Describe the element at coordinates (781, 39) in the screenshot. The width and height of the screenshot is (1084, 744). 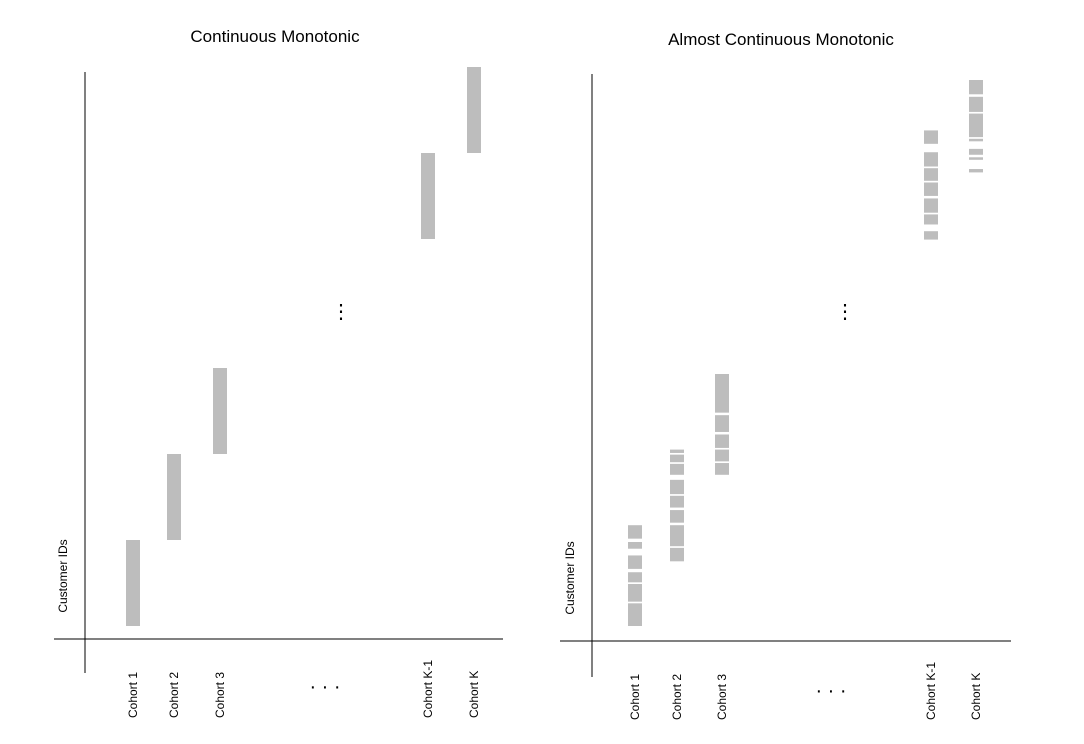
I see `panel-title: Almost Continuous Monotonic` at that location.